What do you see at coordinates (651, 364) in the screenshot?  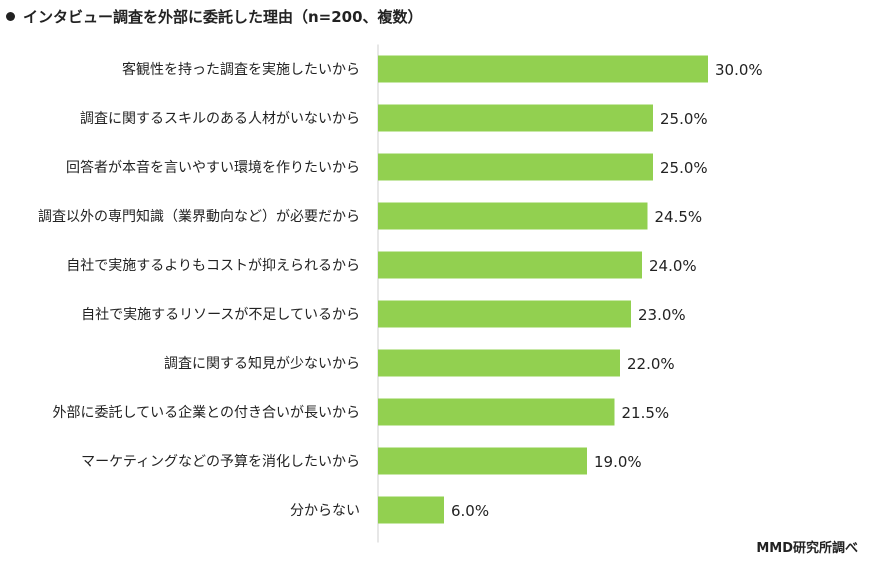 I see `value-label: 22.0%` at bounding box center [651, 364].